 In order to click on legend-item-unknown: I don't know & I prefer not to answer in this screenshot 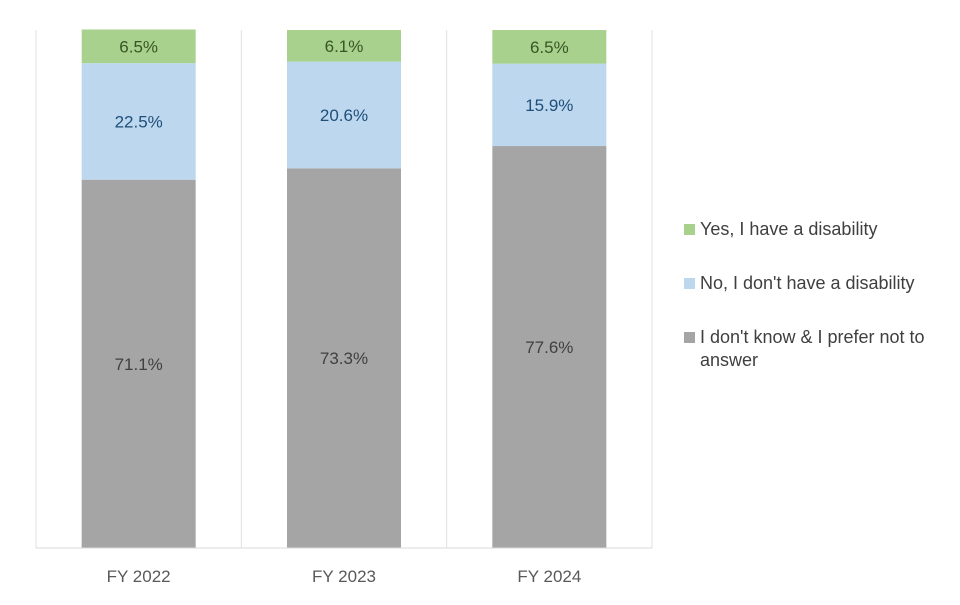, I will do `click(819, 349)`.